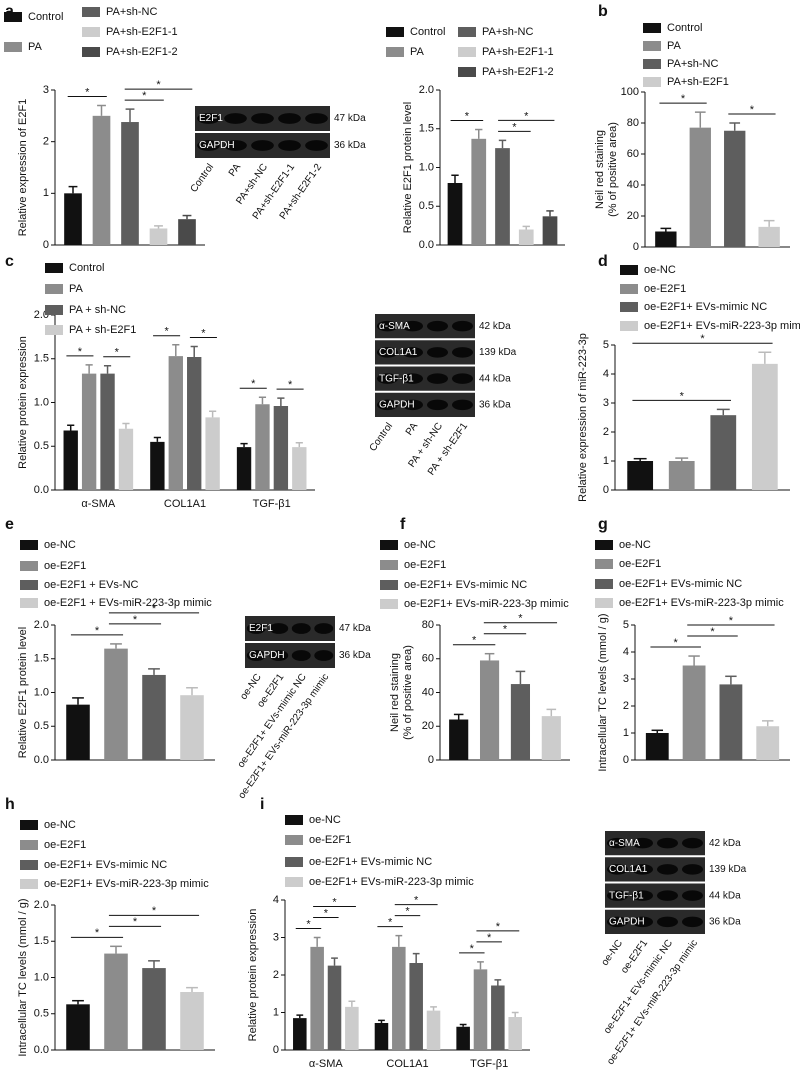 This screenshot has height=1083, width=800. What do you see at coordinates (9, 11) in the screenshot?
I see `panel-label: a` at bounding box center [9, 11].